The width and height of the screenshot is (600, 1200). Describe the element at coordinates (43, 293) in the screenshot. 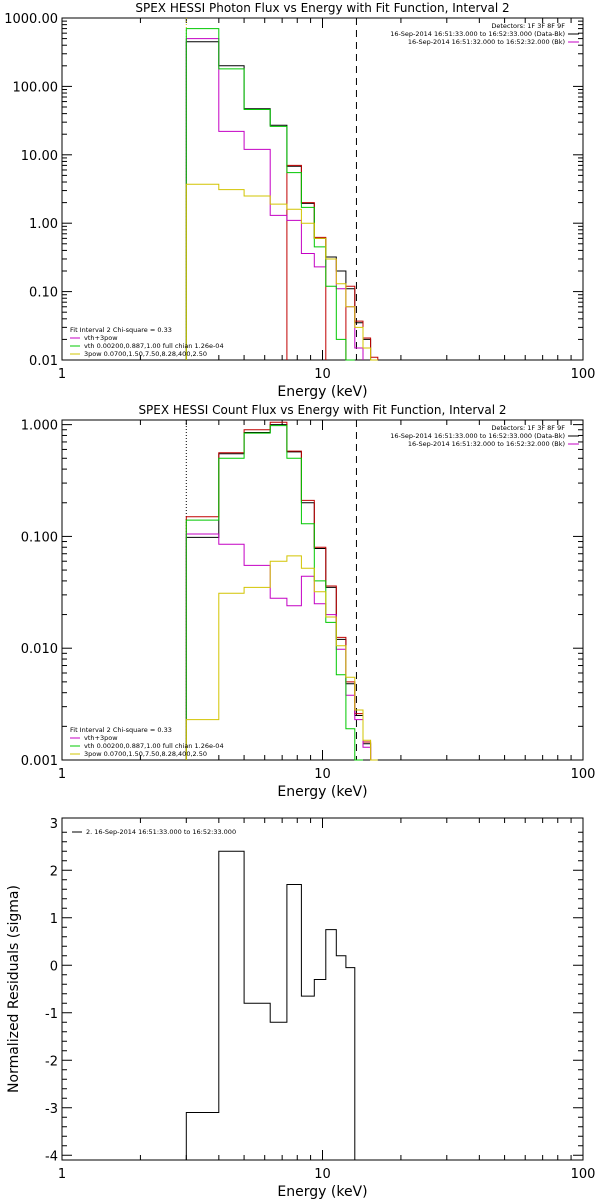

I see `y-tick-label: 0.10` at that location.